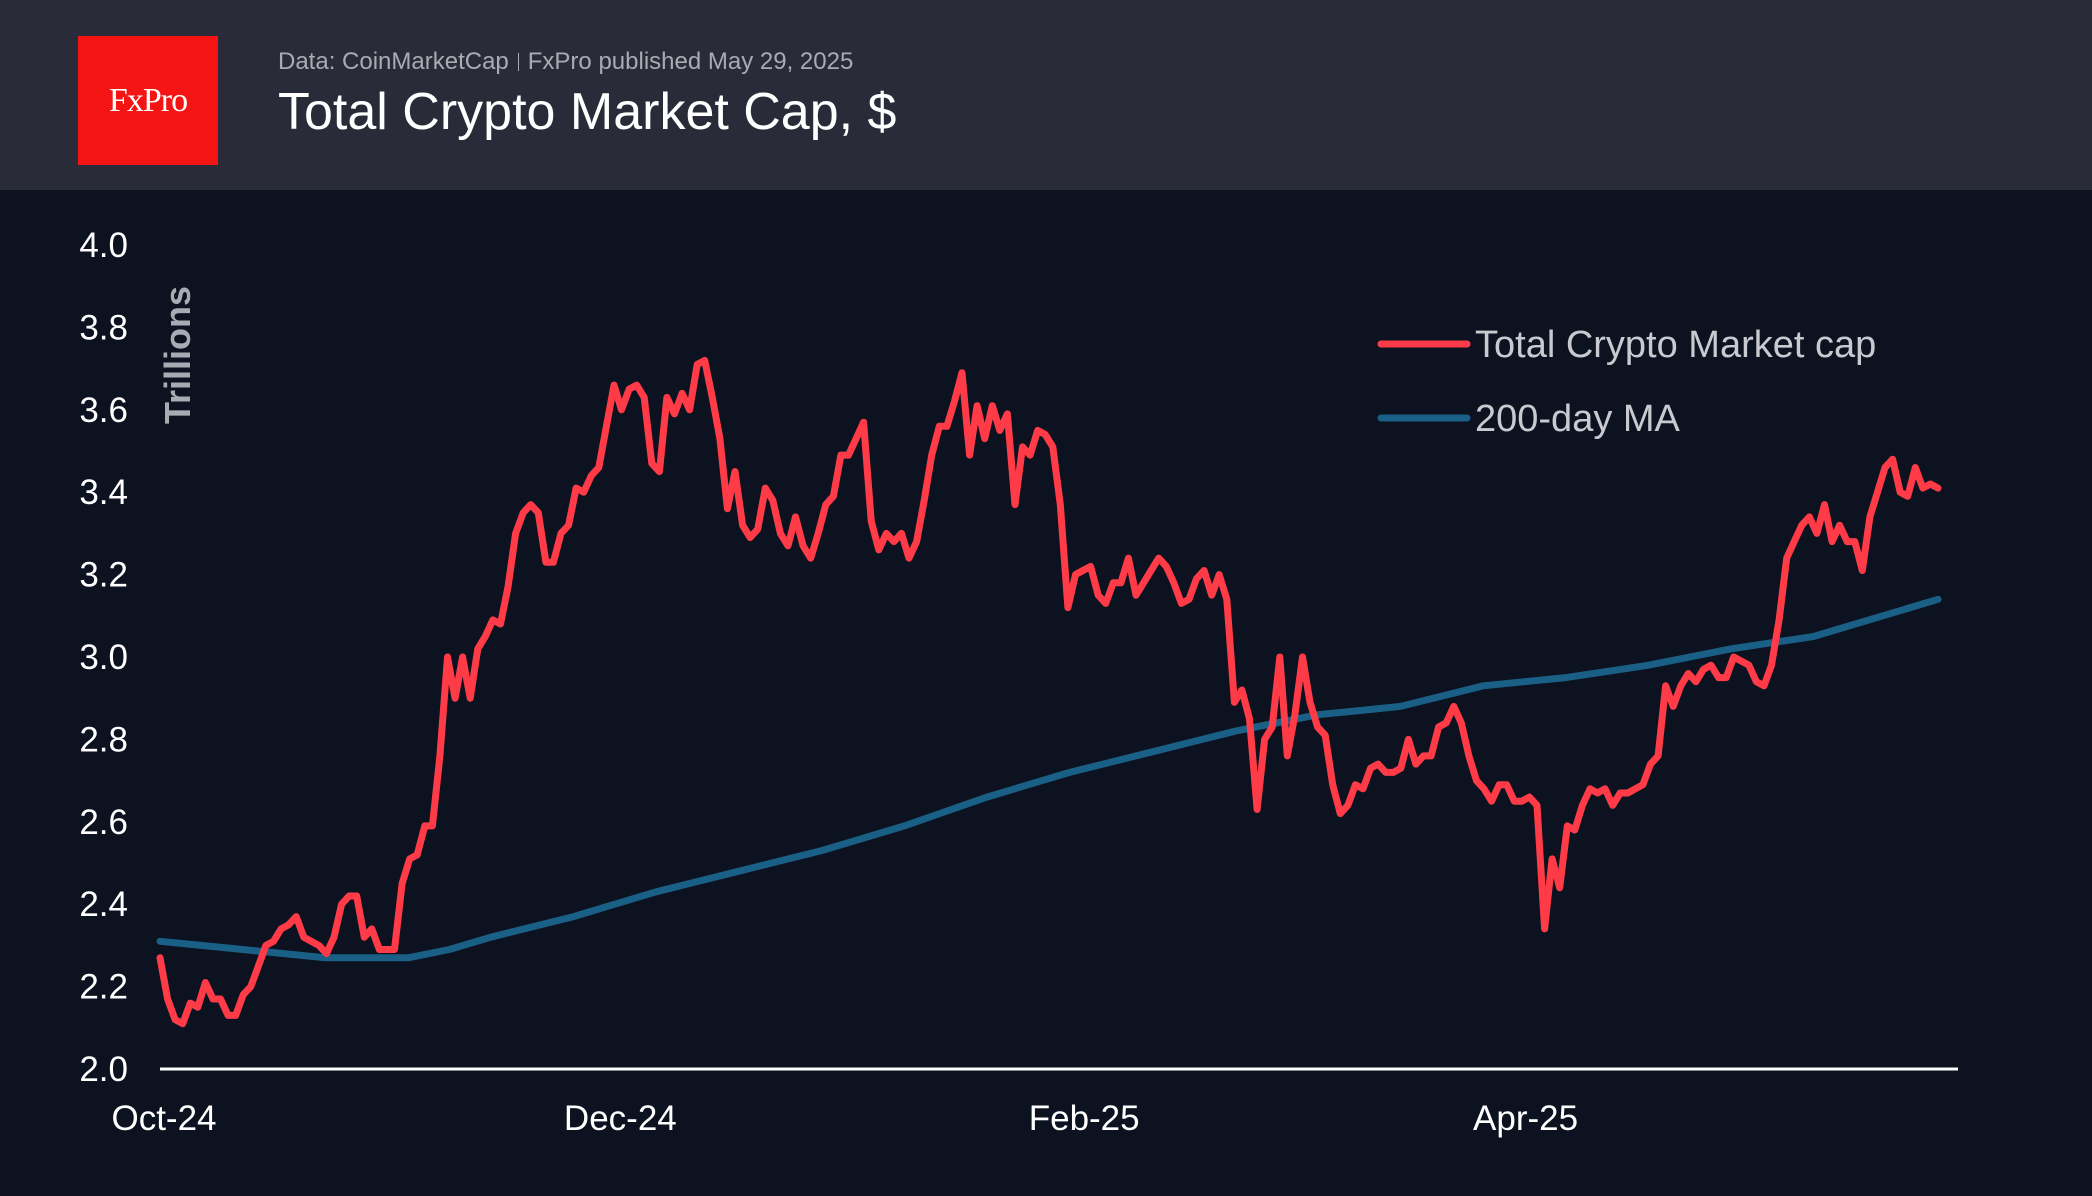 The height and width of the screenshot is (1196, 2092). What do you see at coordinates (103, 822) in the screenshot?
I see `y-tick-label: 2.6` at bounding box center [103, 822].